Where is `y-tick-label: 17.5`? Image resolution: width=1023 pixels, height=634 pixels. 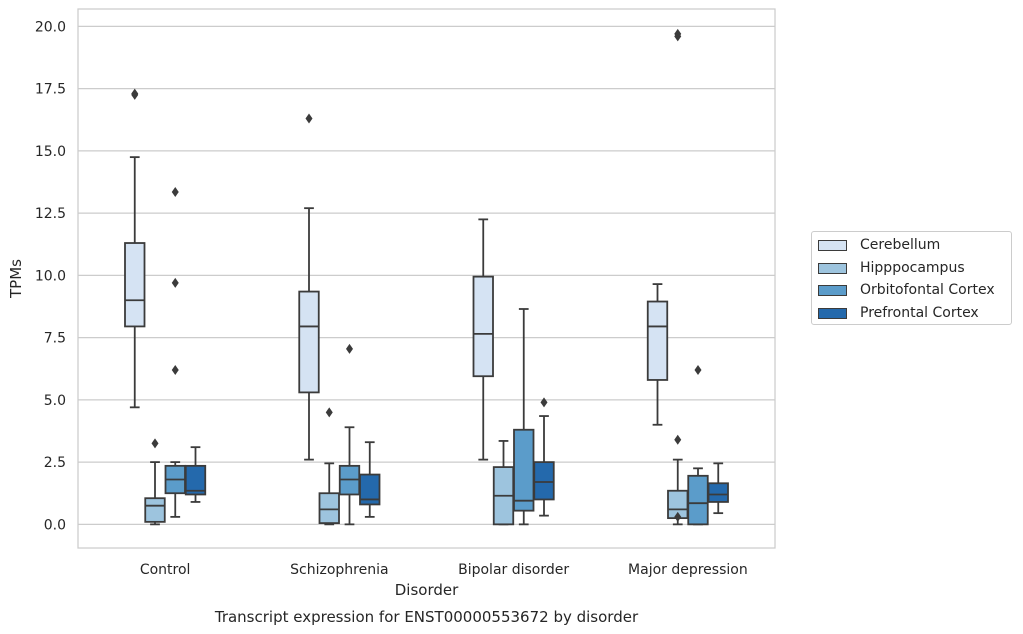 y-tick-label: 17.5 is located at coordinates (50, 90).